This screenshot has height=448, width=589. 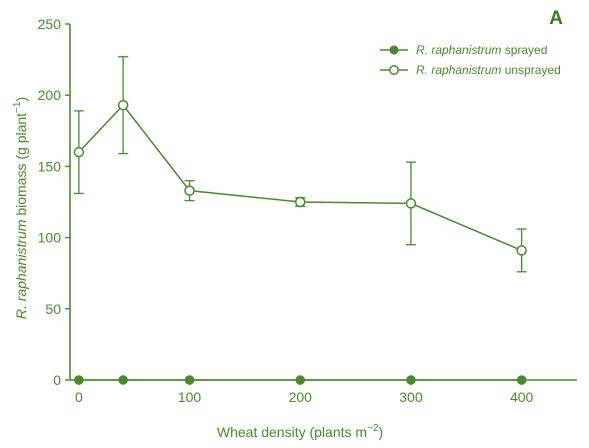 What do you see at coordinates (292, 432) in the screenshot?
I see `x-axis-title-main: Wheat density (plants m` at bounding box center [292, 432].